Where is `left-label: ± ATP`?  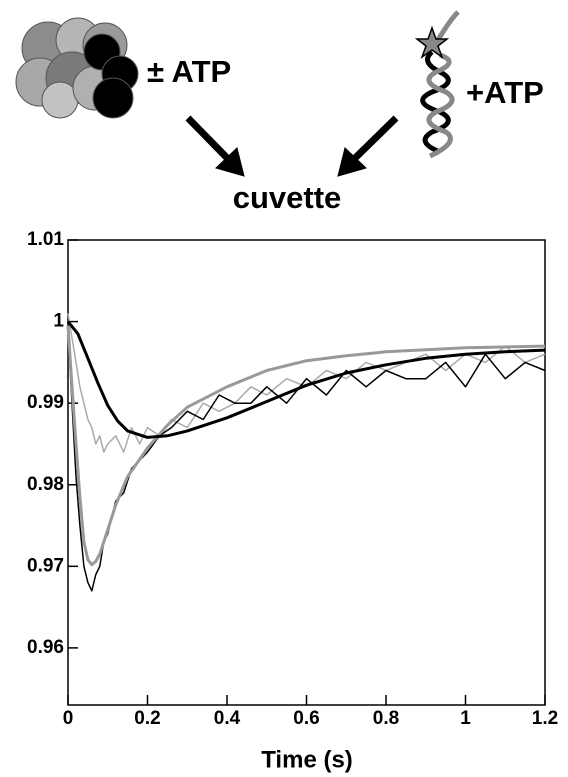
left-label: ± ATP is located at coordinates (189, 71).